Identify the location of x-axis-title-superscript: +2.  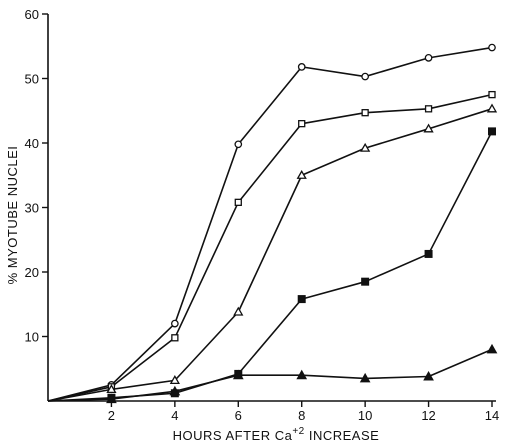
(298, 431).